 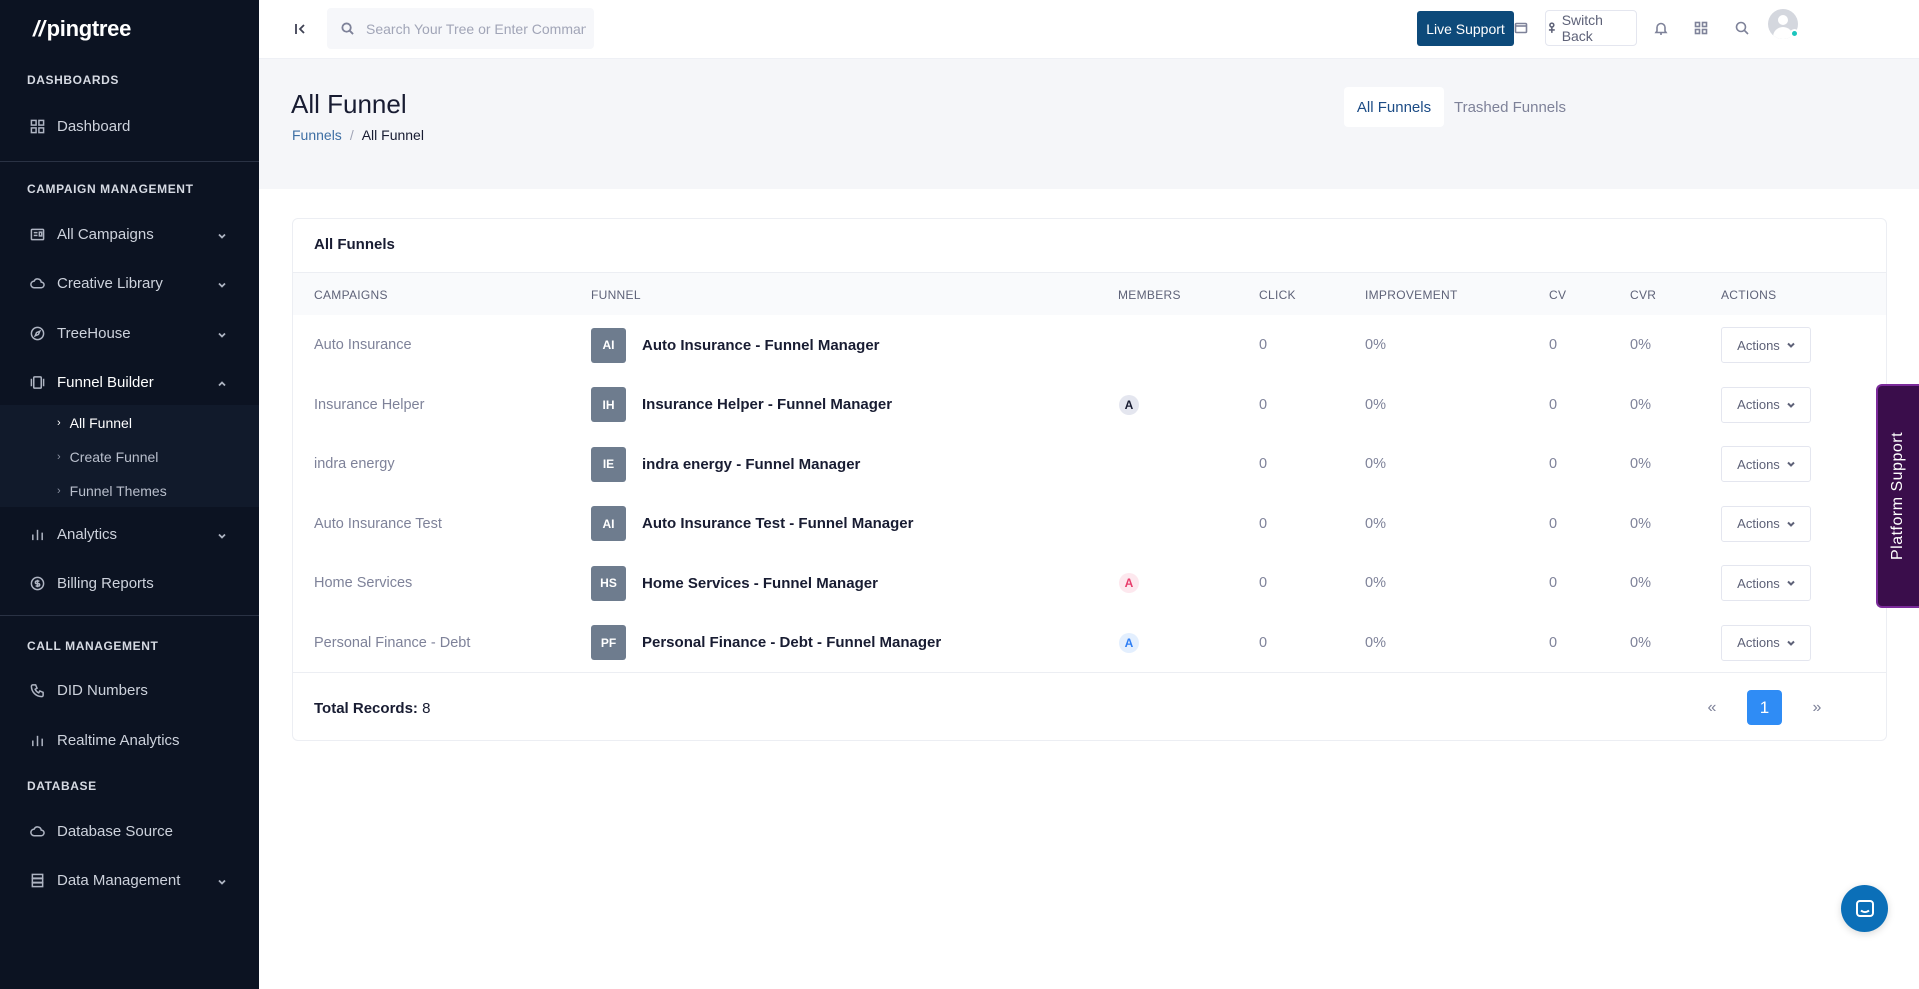 I want to click on chat-icon, so click(x=1864, y=908).